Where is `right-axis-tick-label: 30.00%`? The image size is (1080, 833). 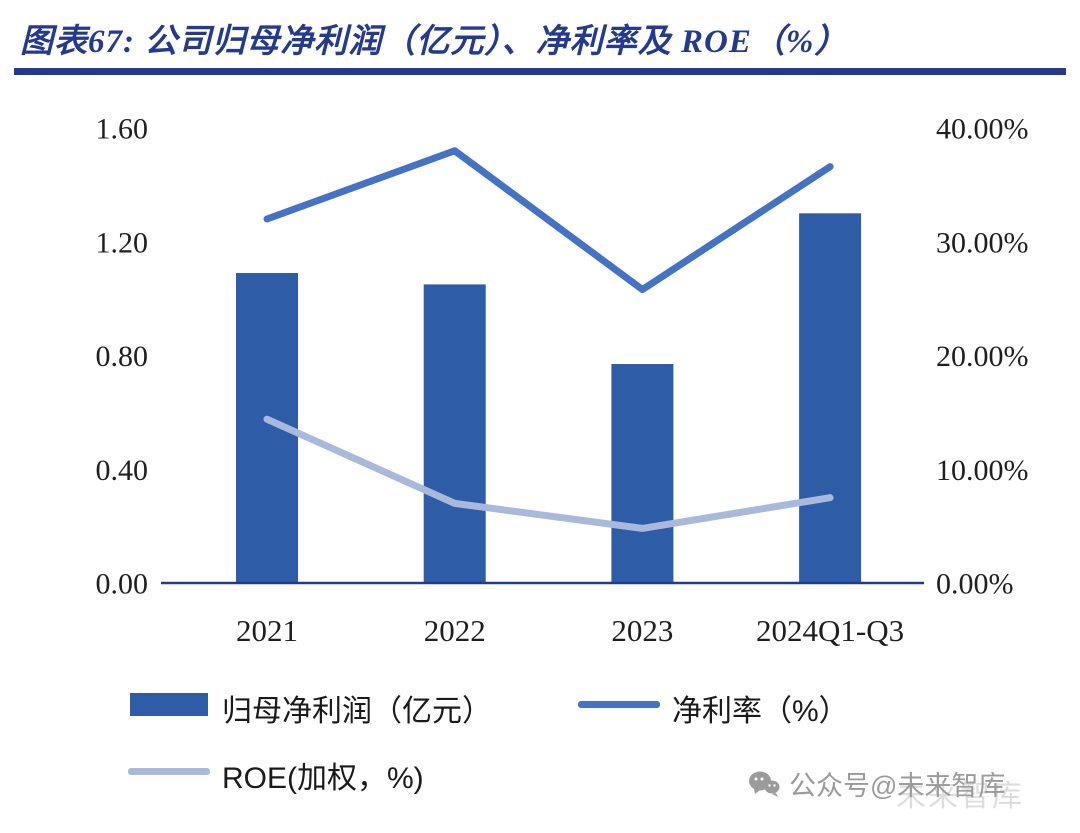
right-axis-tick-label: 30.00% is located at coordinates (982, 242).